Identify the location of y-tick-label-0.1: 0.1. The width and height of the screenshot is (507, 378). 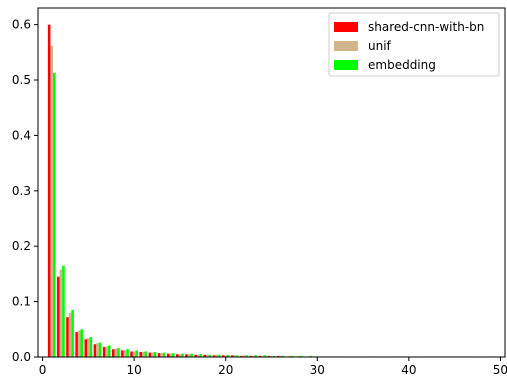
(21, 302).